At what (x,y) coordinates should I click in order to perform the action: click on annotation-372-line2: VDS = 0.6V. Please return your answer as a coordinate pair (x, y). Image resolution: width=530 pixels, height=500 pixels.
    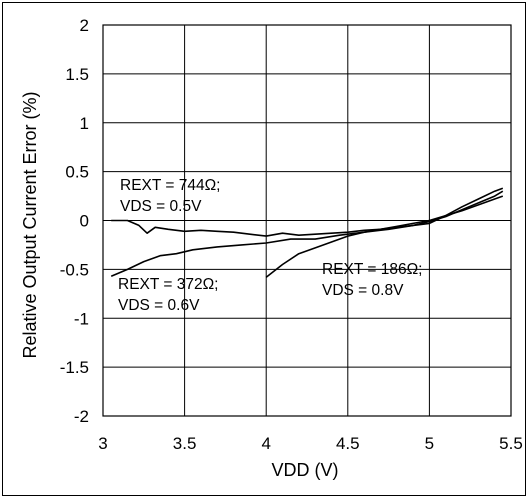
    Looking at the image, I should click on (159, 305).